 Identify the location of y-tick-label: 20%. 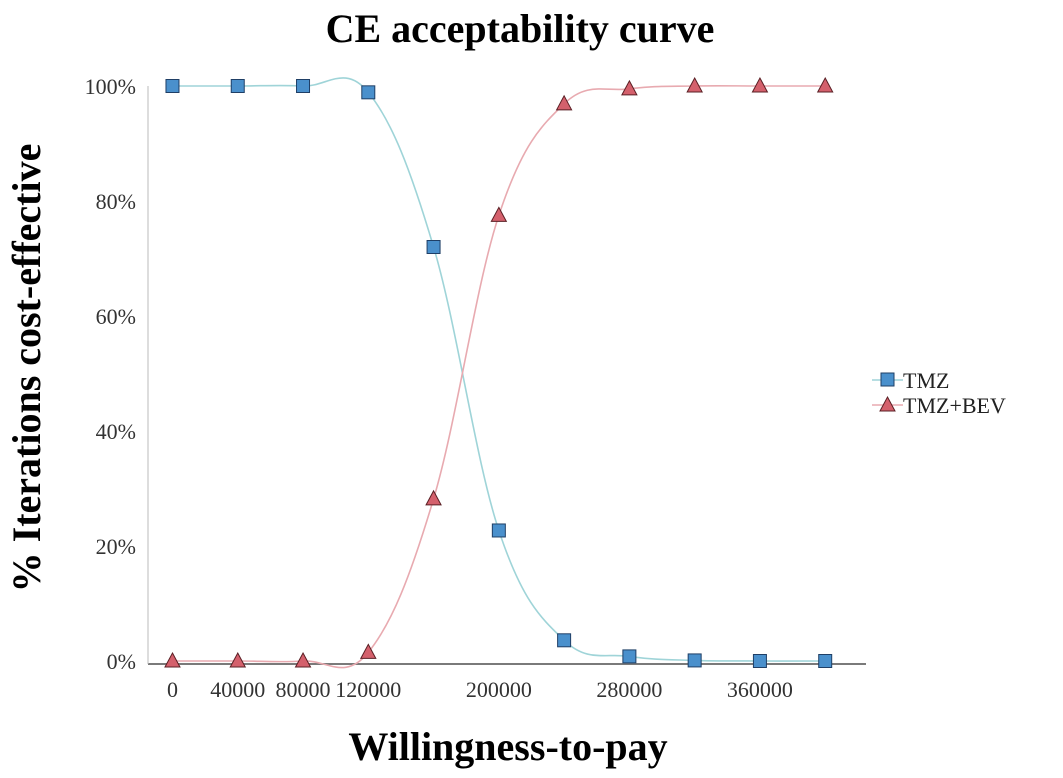
(116, 546).